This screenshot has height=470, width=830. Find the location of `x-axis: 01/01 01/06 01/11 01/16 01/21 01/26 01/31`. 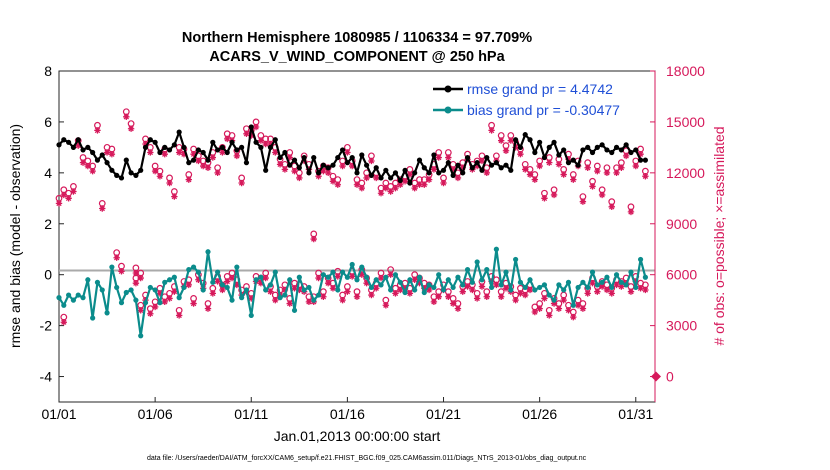

x-axis: 01/01 01/06 01/11 01/16 01/21 01/26 01/31 is located at coordinates (347, 409).